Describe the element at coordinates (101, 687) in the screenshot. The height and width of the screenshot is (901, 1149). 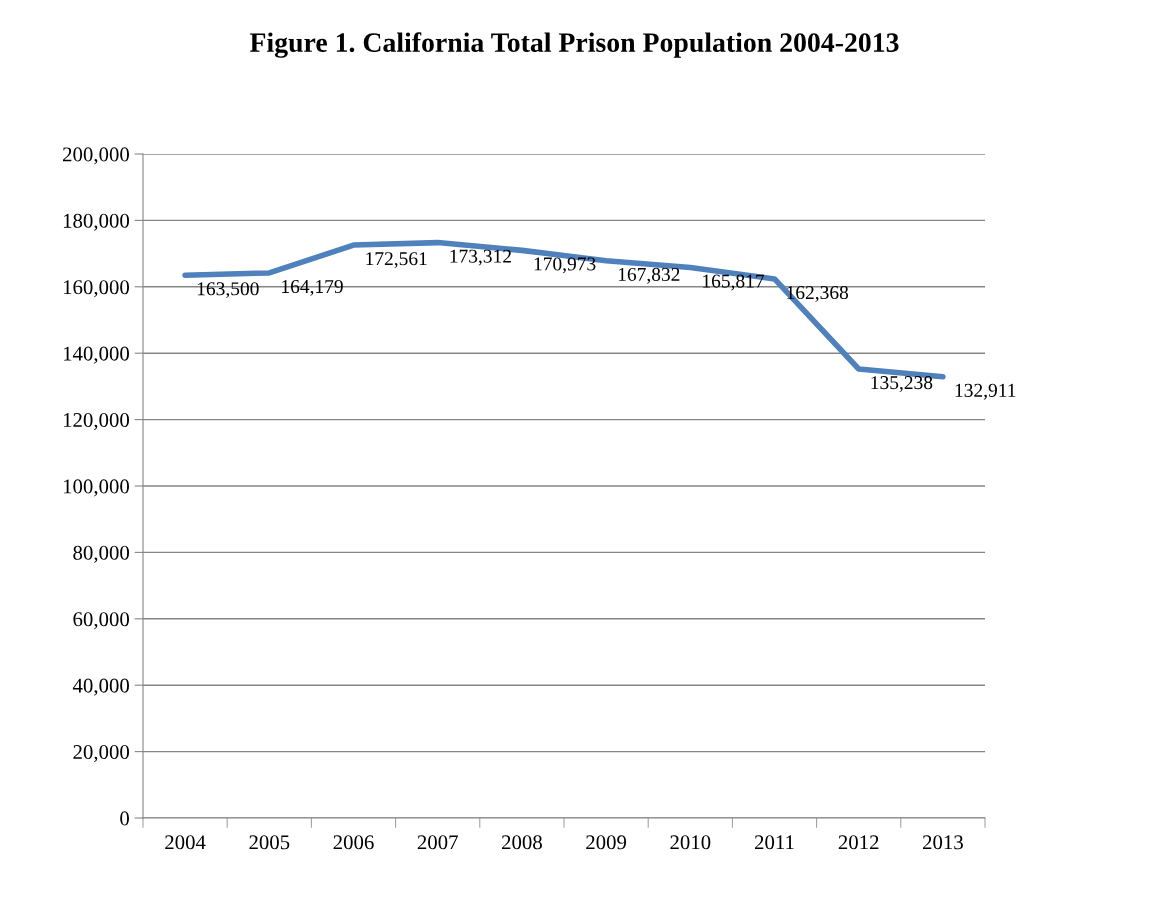
I see `y-tick-label: 40,000` at that location.